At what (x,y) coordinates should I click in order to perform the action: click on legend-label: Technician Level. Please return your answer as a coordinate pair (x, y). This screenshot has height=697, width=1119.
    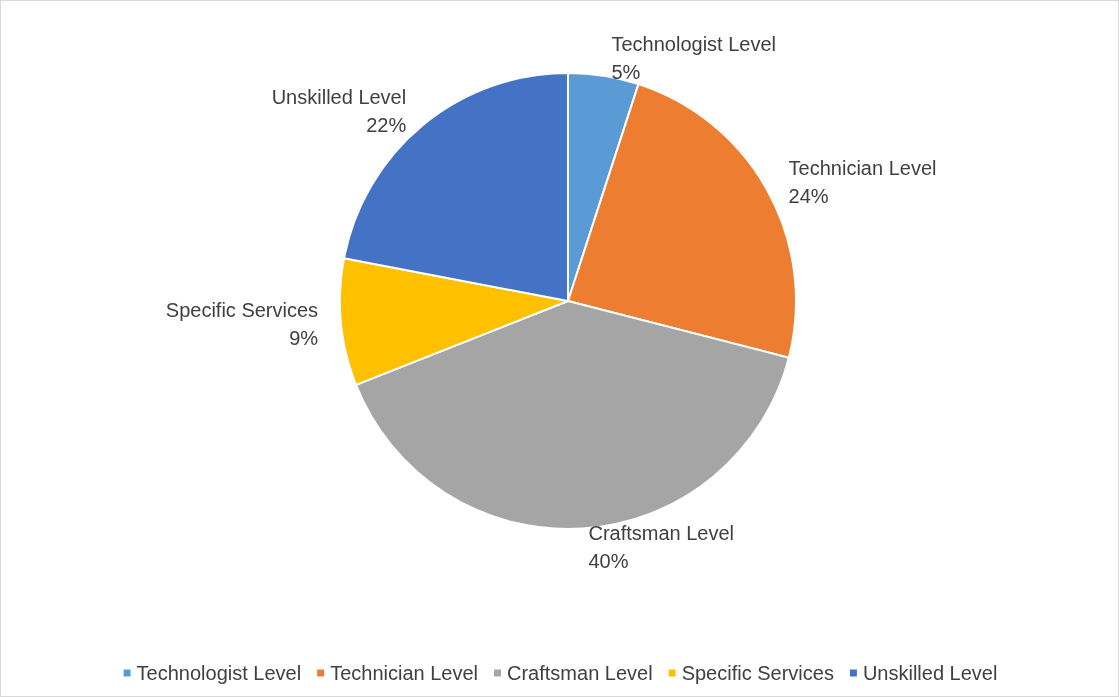
    Looking at the image, I should click on (404, 673).